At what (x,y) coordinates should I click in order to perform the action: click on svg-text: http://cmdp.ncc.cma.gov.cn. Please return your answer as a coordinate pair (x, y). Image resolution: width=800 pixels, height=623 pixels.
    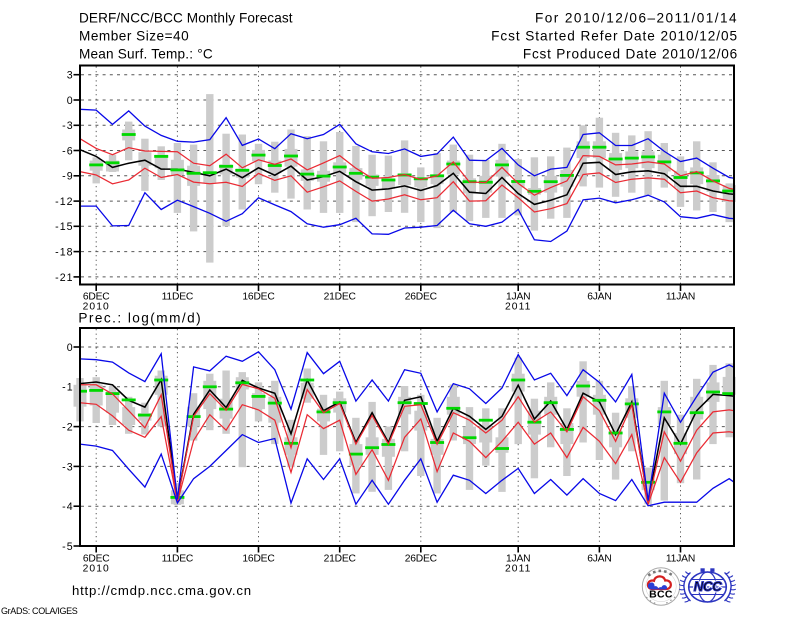
    Looking at the image, I should click on (162, 590).